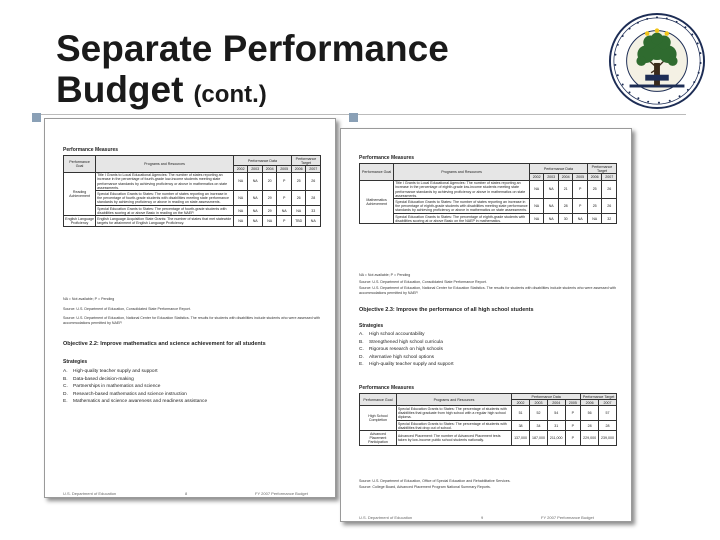  Describe the element at coordinates (378, 438) in the screenshot. I see `goal-cell: Advanced Placement Participation` at that location.